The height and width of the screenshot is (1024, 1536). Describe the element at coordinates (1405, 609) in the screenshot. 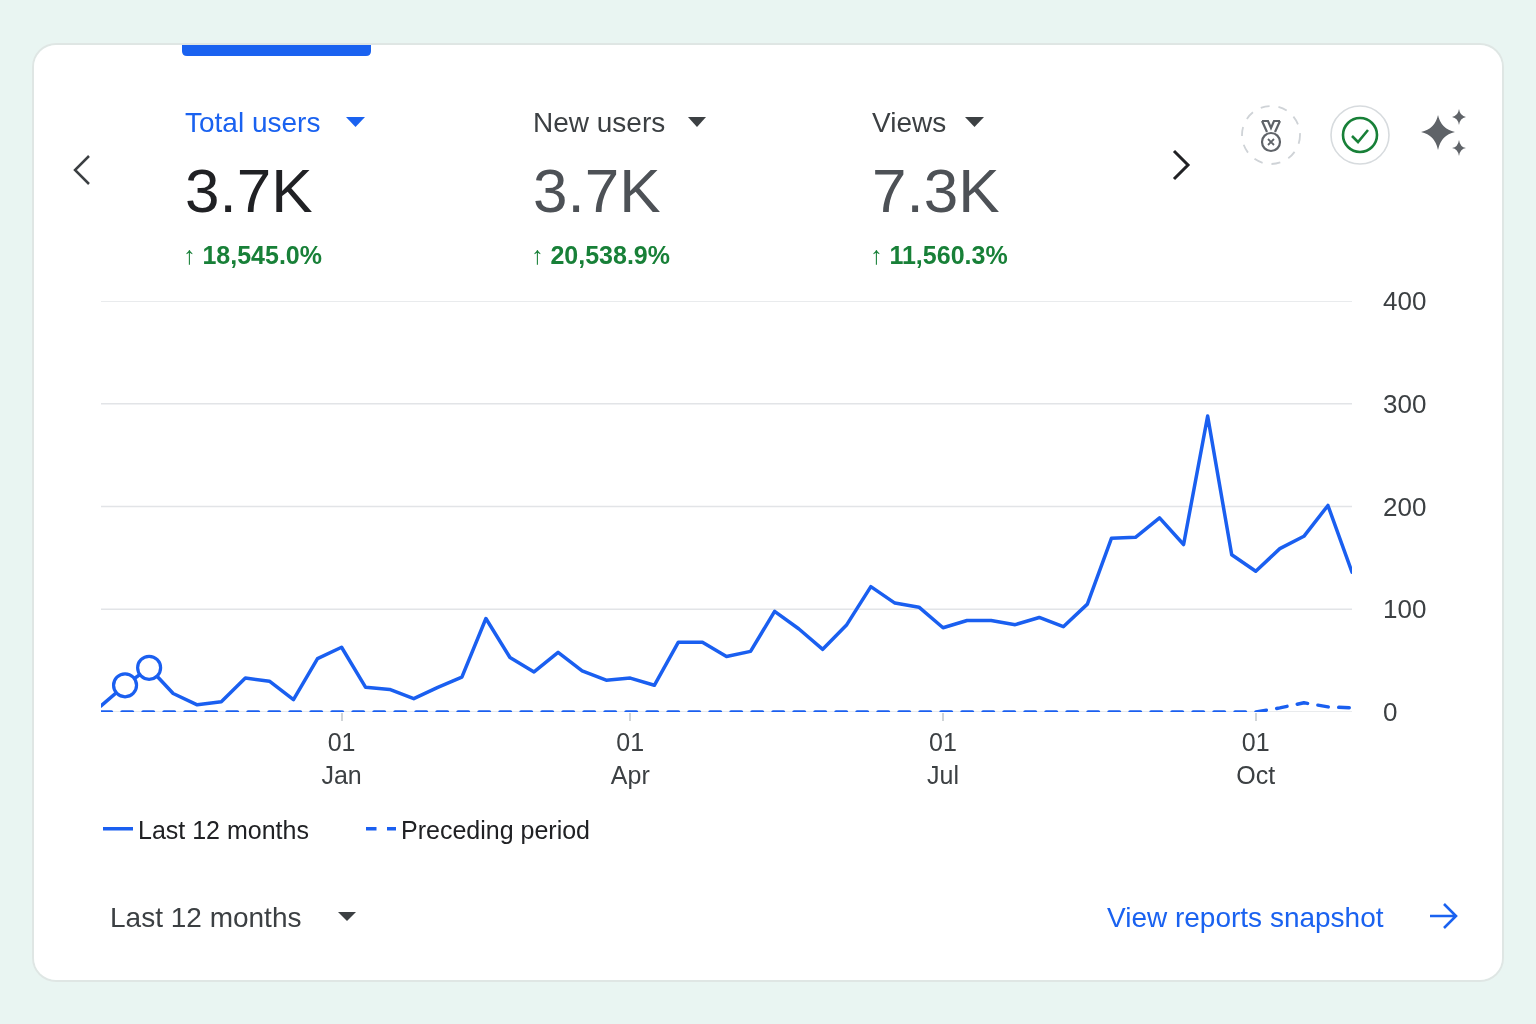

I see `y-tick-label: 100` at that location.